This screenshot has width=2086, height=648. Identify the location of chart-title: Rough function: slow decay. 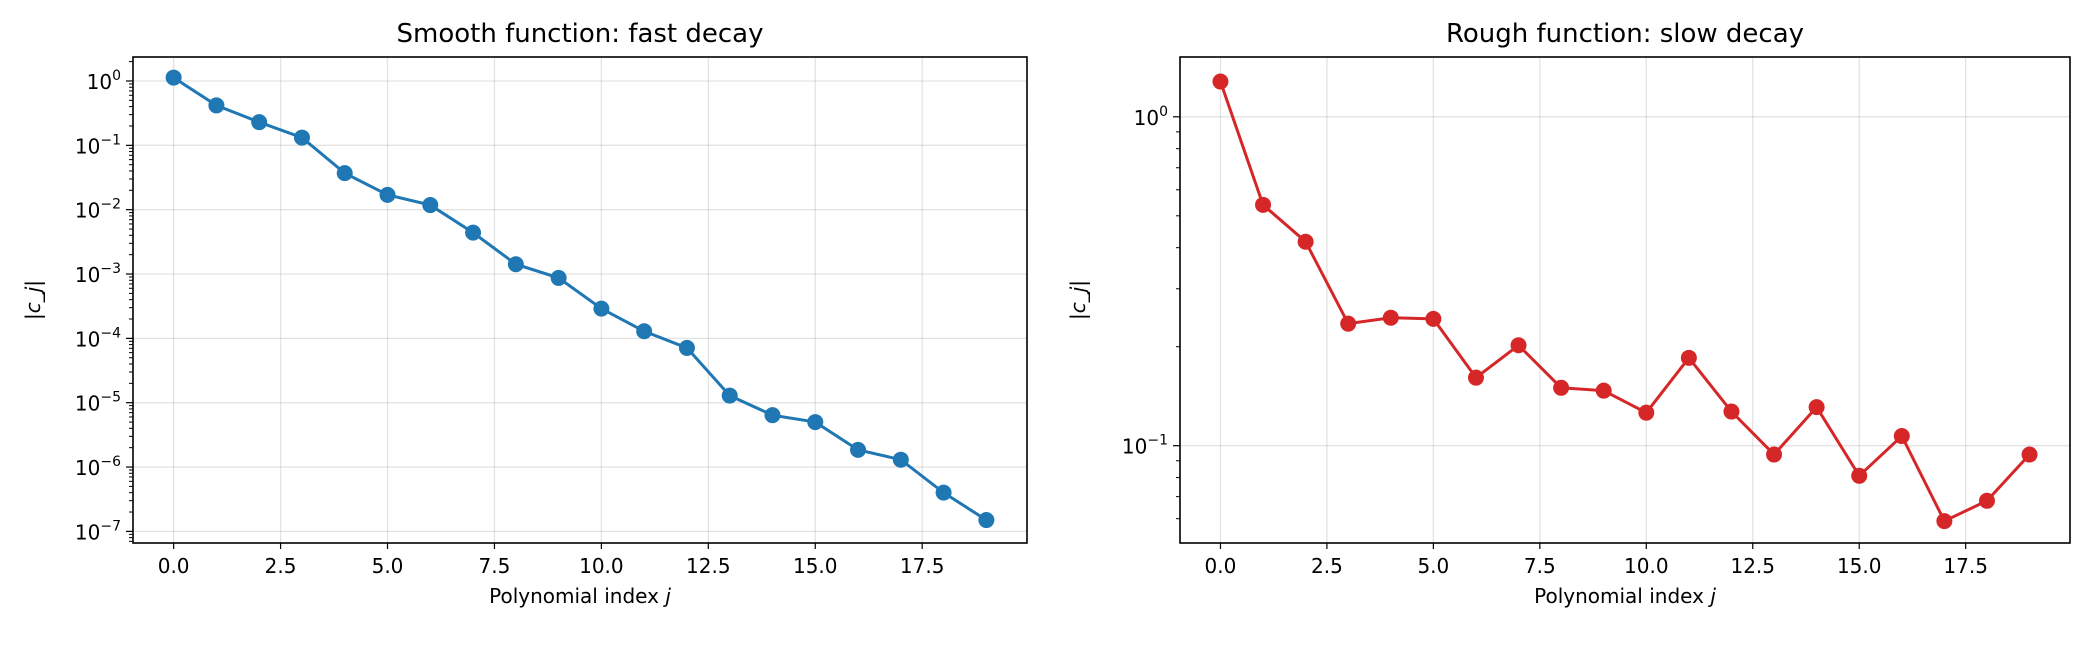
(1625, 34).